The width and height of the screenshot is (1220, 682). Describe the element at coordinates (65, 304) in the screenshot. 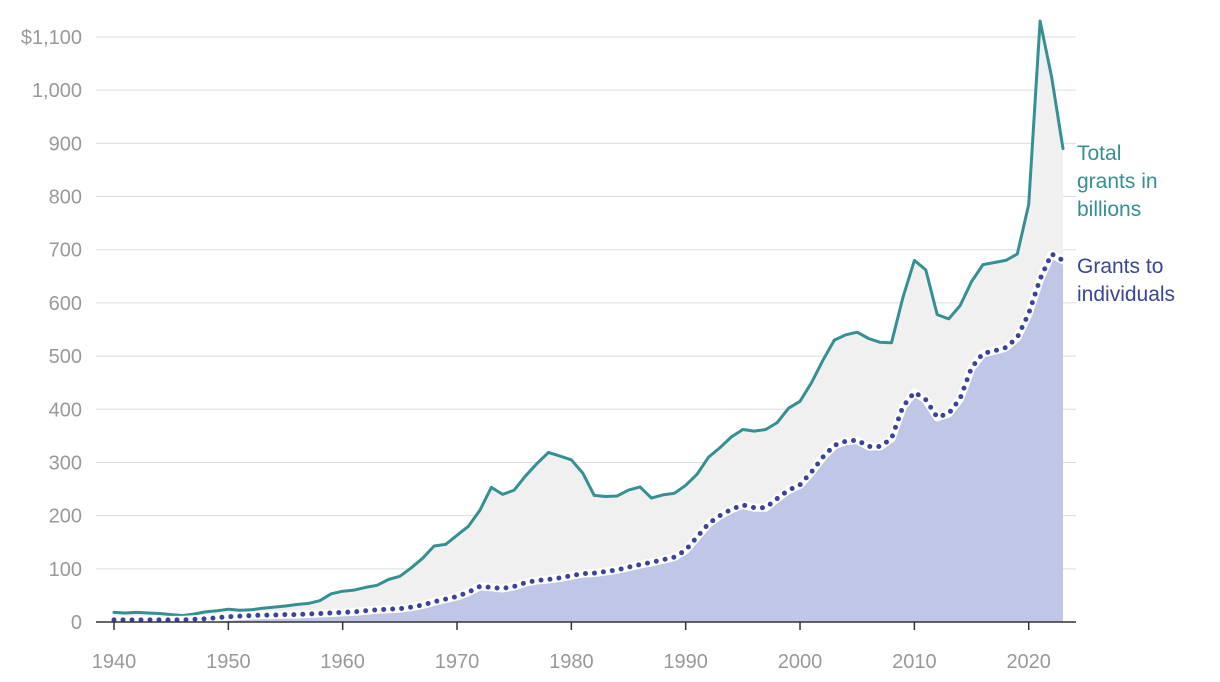

I see `y-tick-label: 600` at that location.